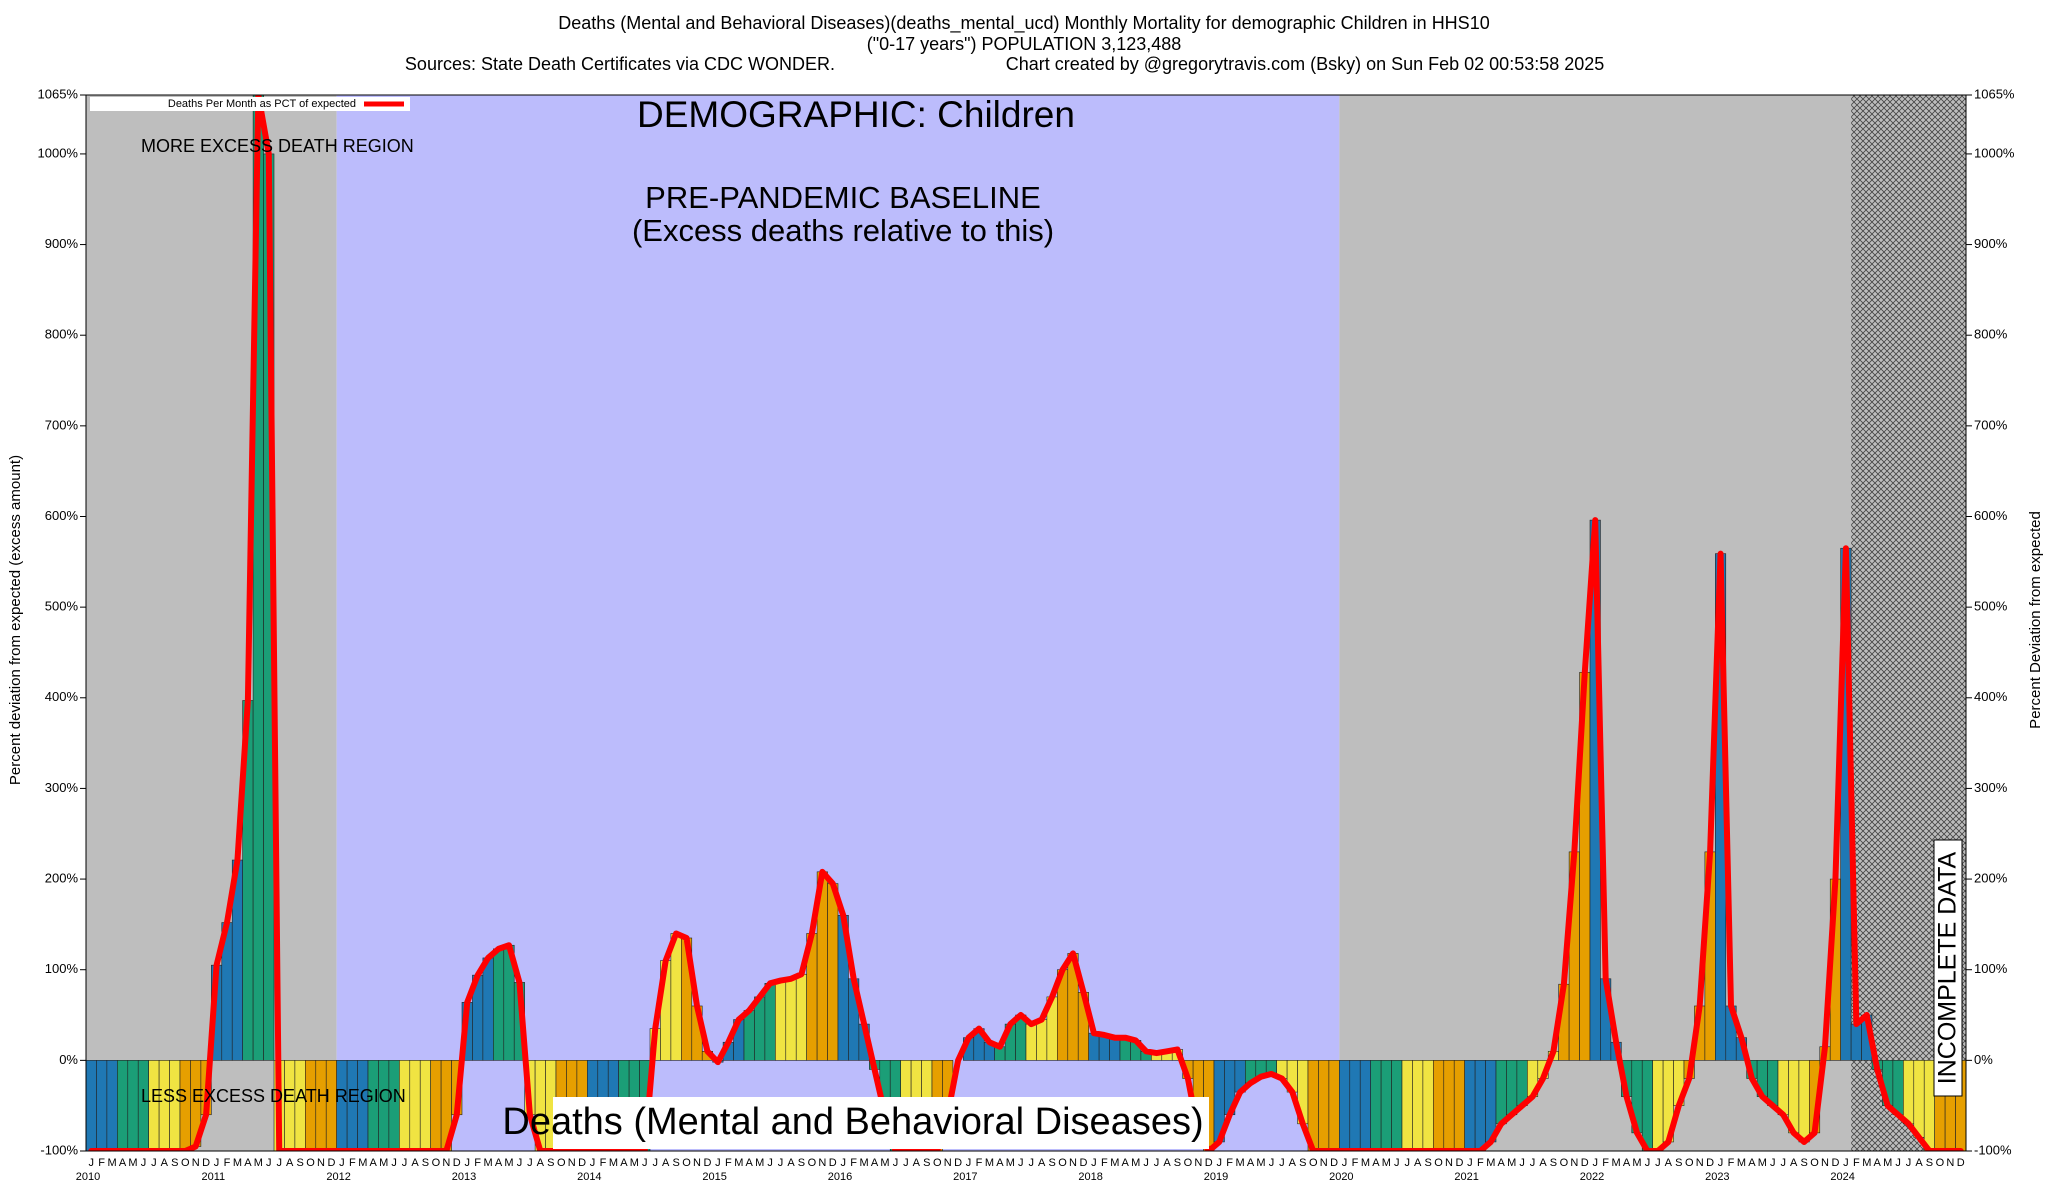 The width and height of the screenshot is (2048, 1200). What do you see at coordinates (62, 878) in the screenshot?
I see `y-tick-label: 200%` at bounding box center [62, 878].